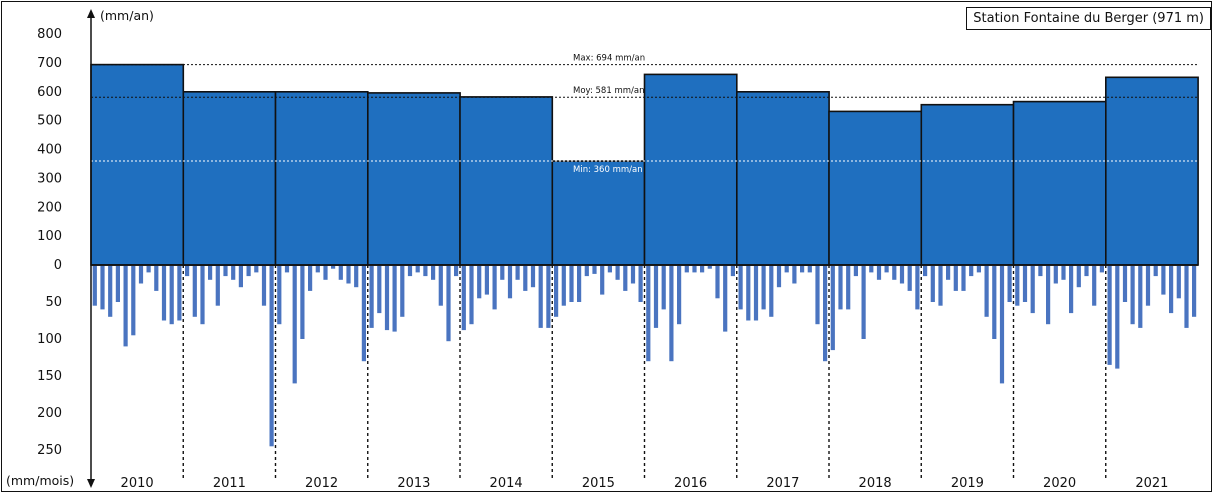  Describe the element at coordinates (506, 483) in the screenshot. I see `year-label-2014: 2014` at that location.